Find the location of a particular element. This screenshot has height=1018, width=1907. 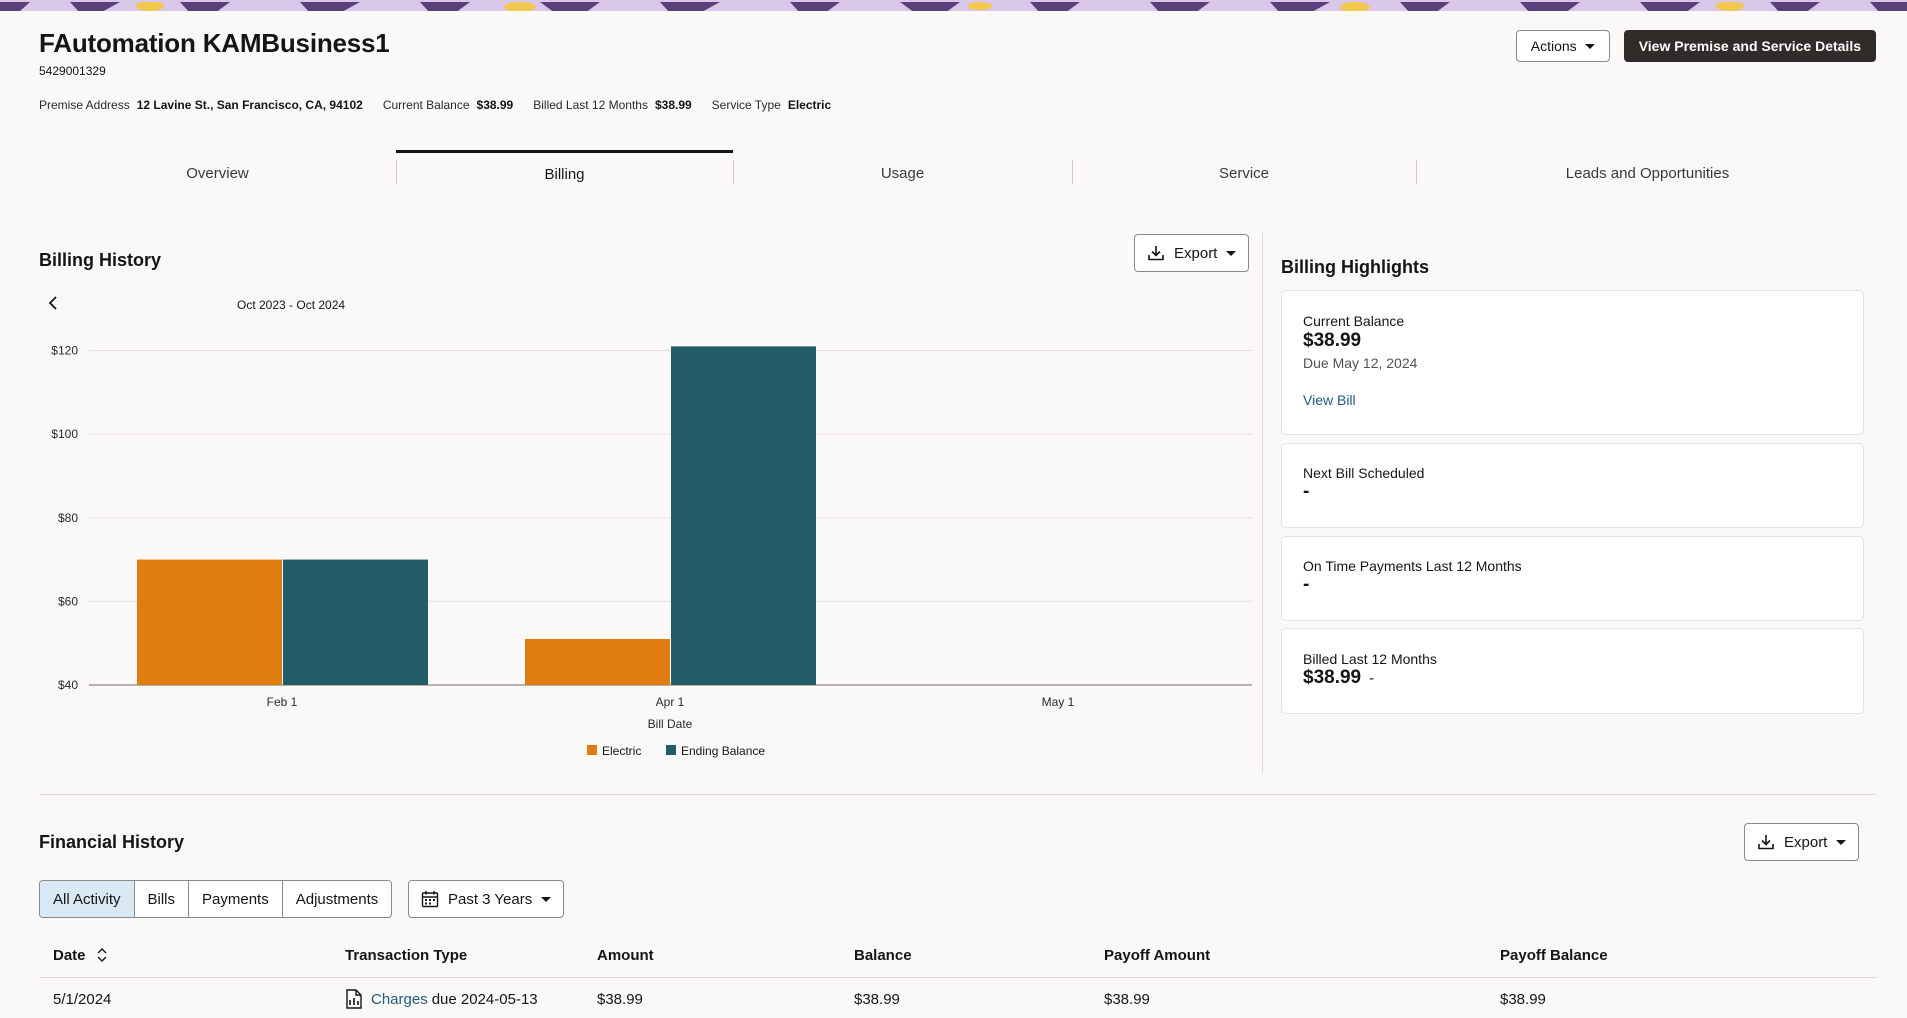

tab-billing-label: Billing is located at coordinates (564, 174).